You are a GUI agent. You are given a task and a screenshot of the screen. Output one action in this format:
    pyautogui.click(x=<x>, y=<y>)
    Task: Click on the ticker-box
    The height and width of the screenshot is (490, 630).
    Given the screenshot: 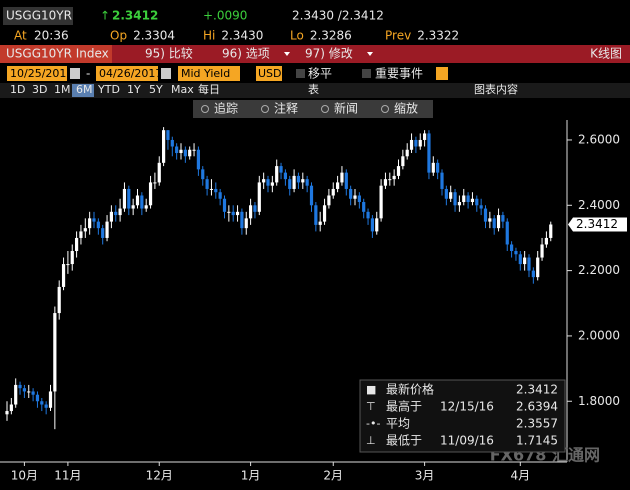 What is the action you would take?
    pyautogui.click(x=38, y=16)
    